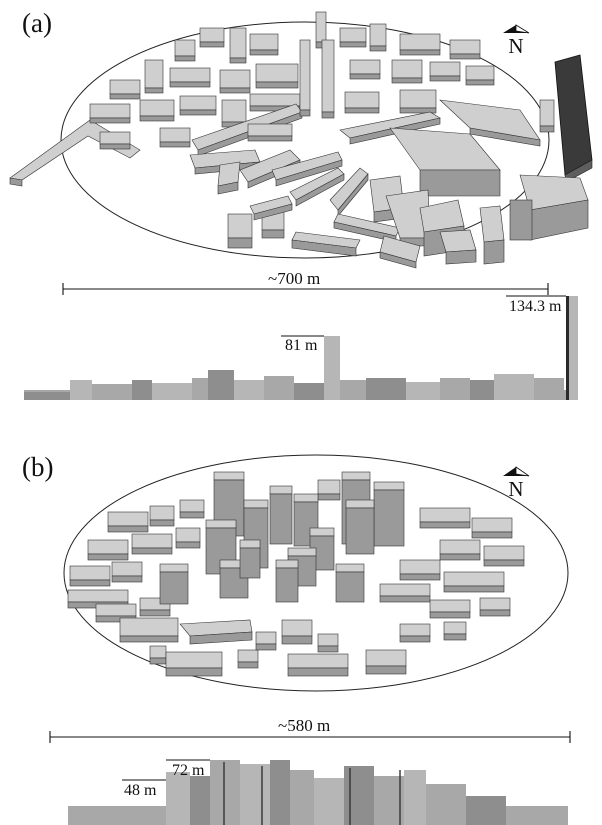 The width and height of the screenshot is (602, 825). I want to click on panel-b-label: (b), so click(38, 467).